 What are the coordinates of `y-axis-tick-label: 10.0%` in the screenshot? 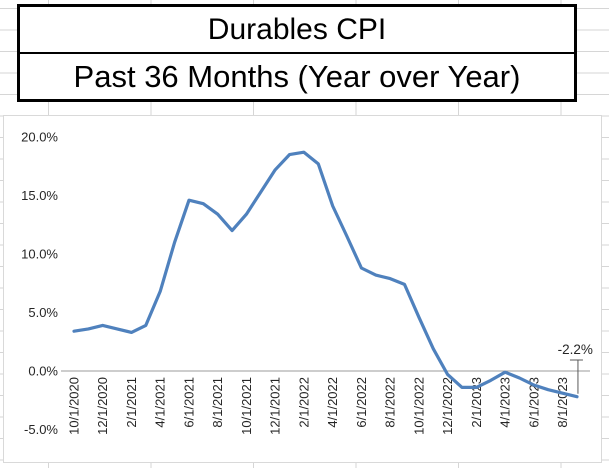 It's located at (39, 254).